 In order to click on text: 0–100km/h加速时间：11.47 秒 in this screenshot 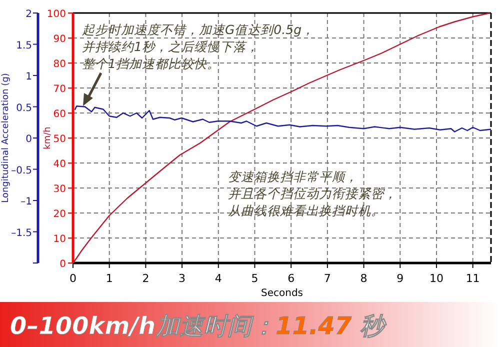, I will do `click(198, 326)`.